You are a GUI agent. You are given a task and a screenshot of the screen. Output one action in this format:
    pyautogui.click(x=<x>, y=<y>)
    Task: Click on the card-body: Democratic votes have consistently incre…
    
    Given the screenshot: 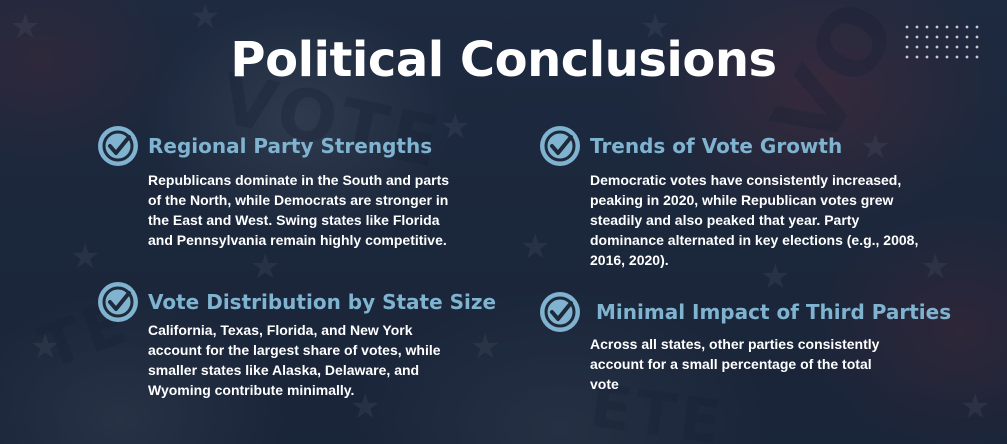 What is the action you would take?
    pyautogui.click(x=754, y=220)
    